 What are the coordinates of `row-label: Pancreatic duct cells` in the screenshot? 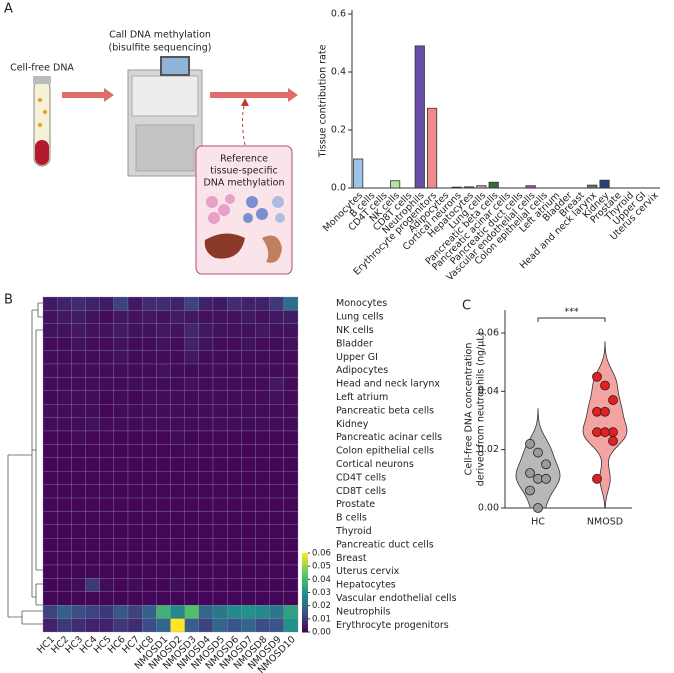 It's located at (385, 544).